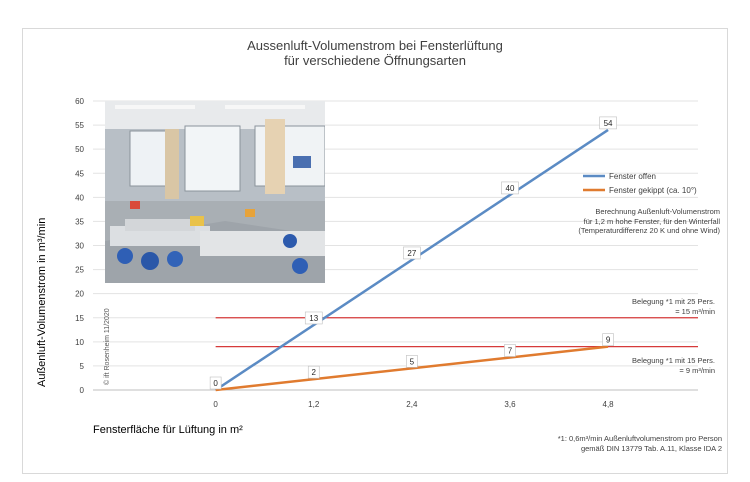 Image resolution: width=750 pixels, height=482 pixels. What do you see at coordinates (657, 211) in the screenshot?
I see `calculation-note-line: Berechnung Außenluft-Volumenstrom` at bounding box center [657, 211].